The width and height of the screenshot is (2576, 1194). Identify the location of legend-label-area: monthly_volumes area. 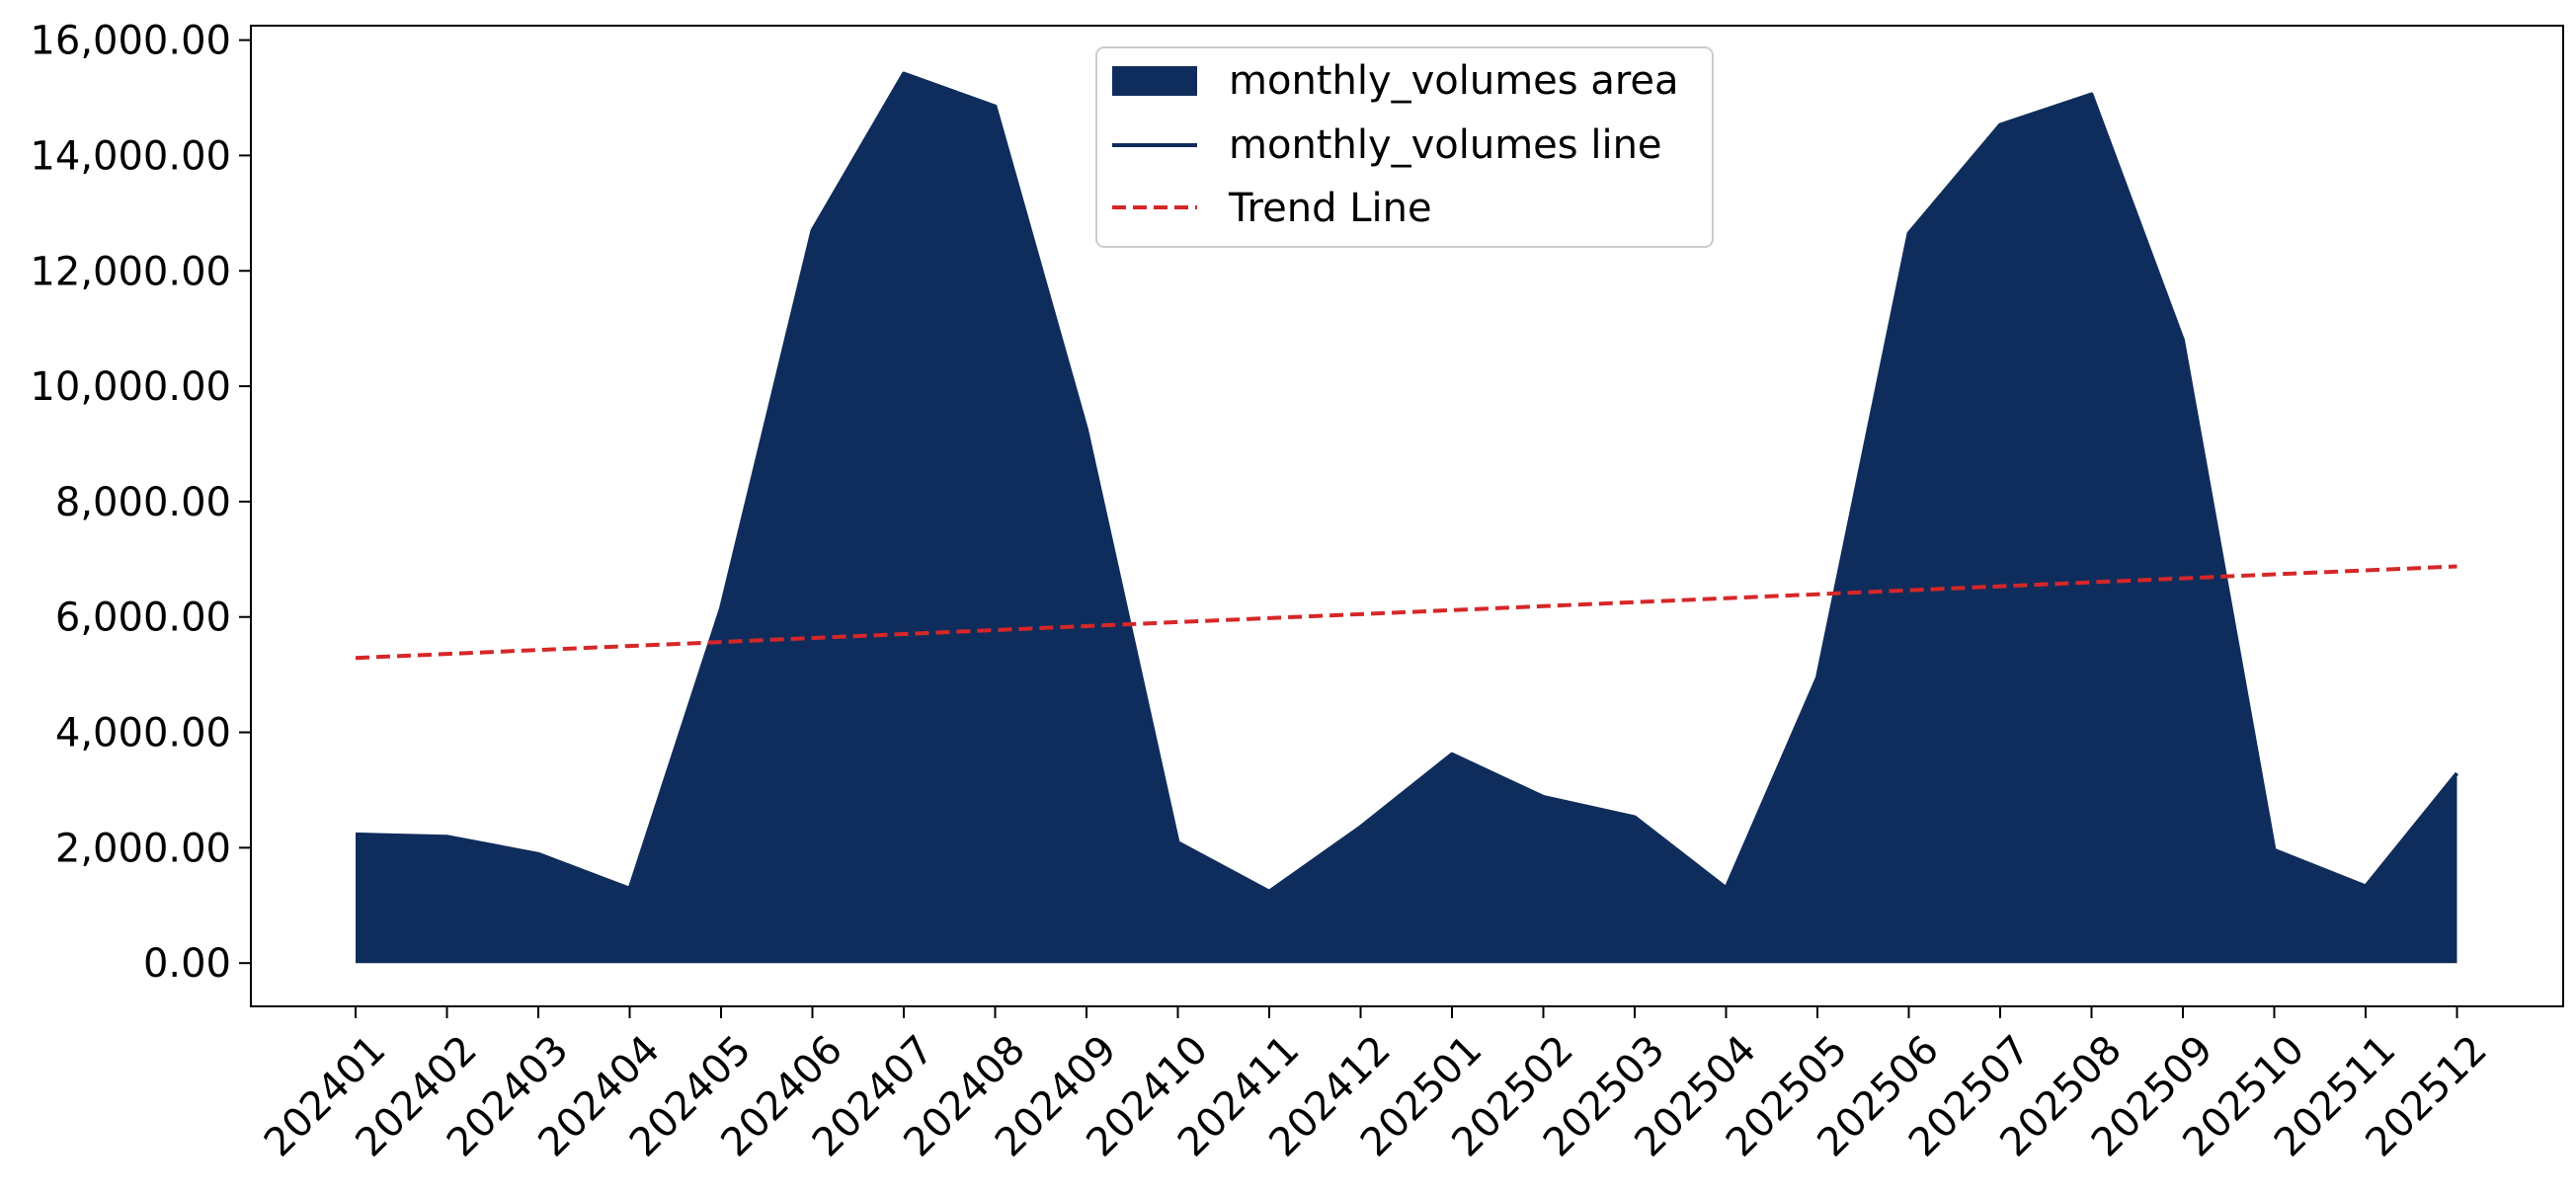
(1454, 81).